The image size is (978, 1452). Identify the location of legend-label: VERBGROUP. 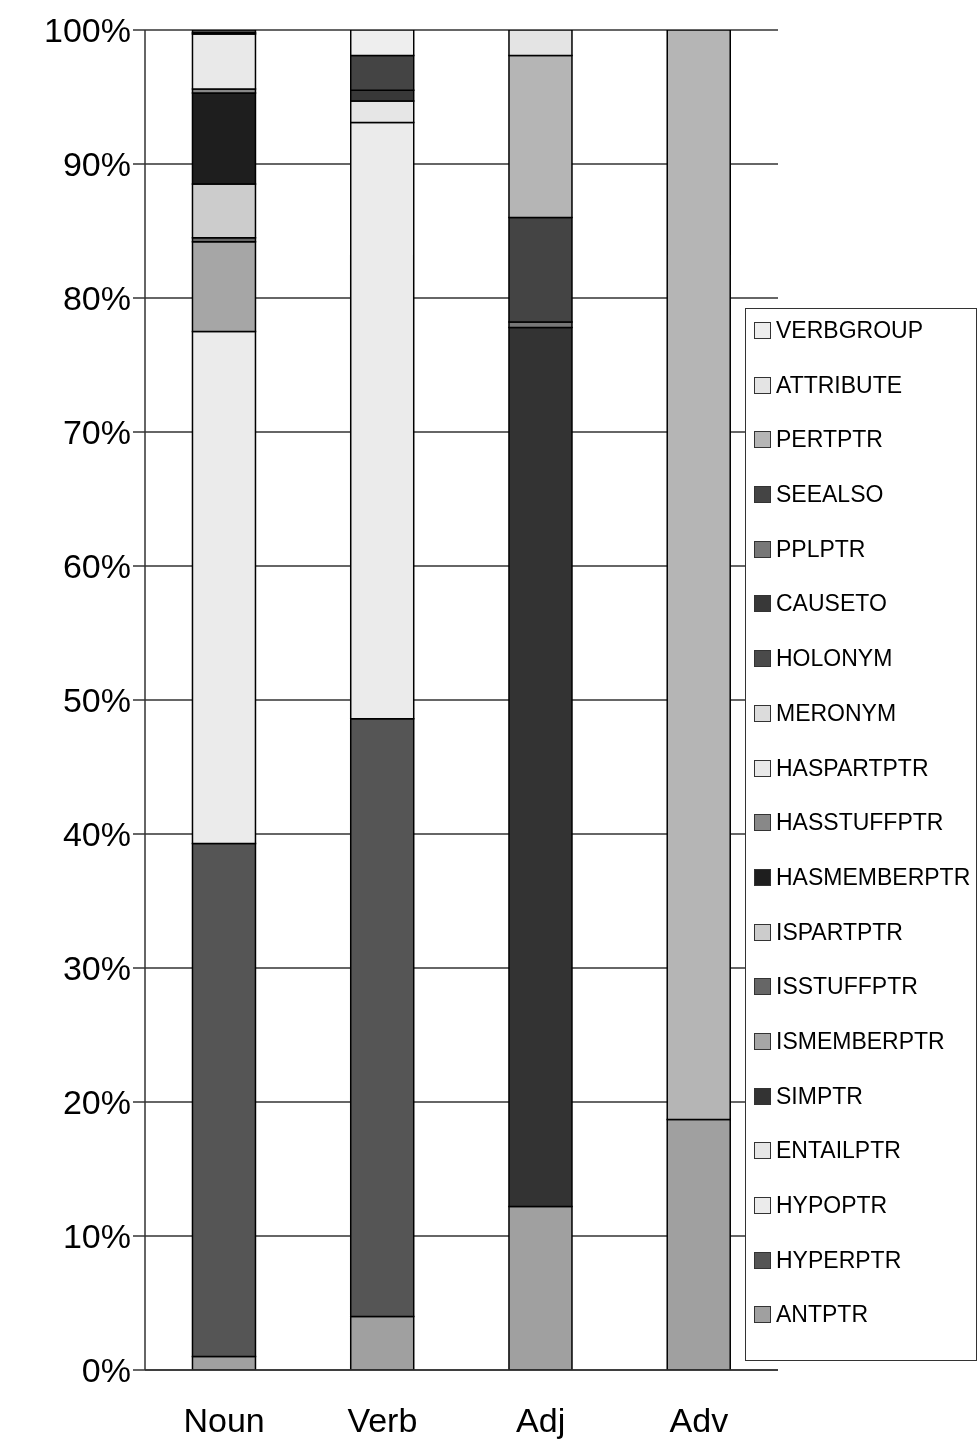
(850, 330).